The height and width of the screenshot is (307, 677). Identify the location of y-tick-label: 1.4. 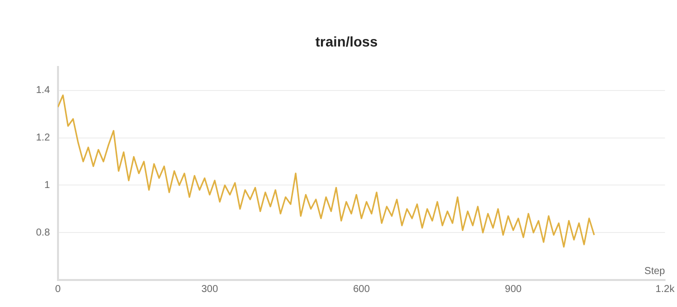
(43, 90).